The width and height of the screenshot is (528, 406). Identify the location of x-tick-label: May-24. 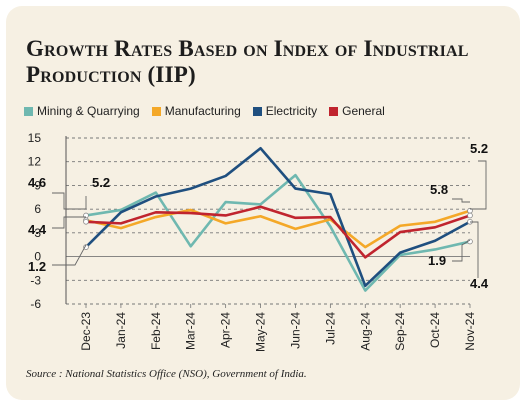
(261, 332).